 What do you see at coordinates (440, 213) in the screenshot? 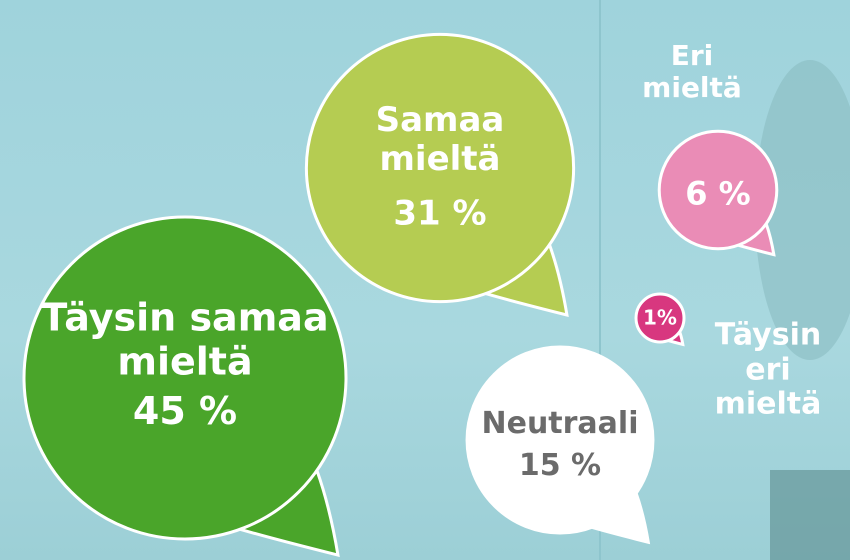
I see `value-label: 31 %` at bounding box center [440, 213].